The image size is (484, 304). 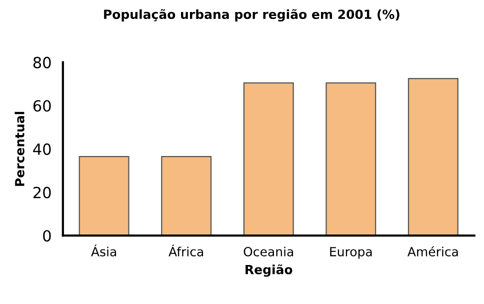 What do you see at coordinates (42, 62) in the screenshot?
I see `y-tick-label: 80` at bounding box center [42, 62].